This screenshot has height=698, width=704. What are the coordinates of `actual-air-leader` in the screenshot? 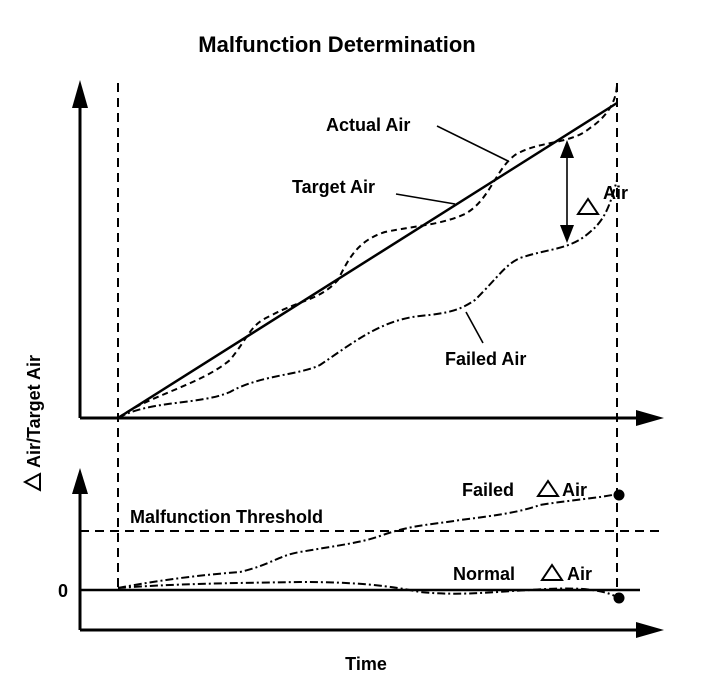 It's located at (472, 143).